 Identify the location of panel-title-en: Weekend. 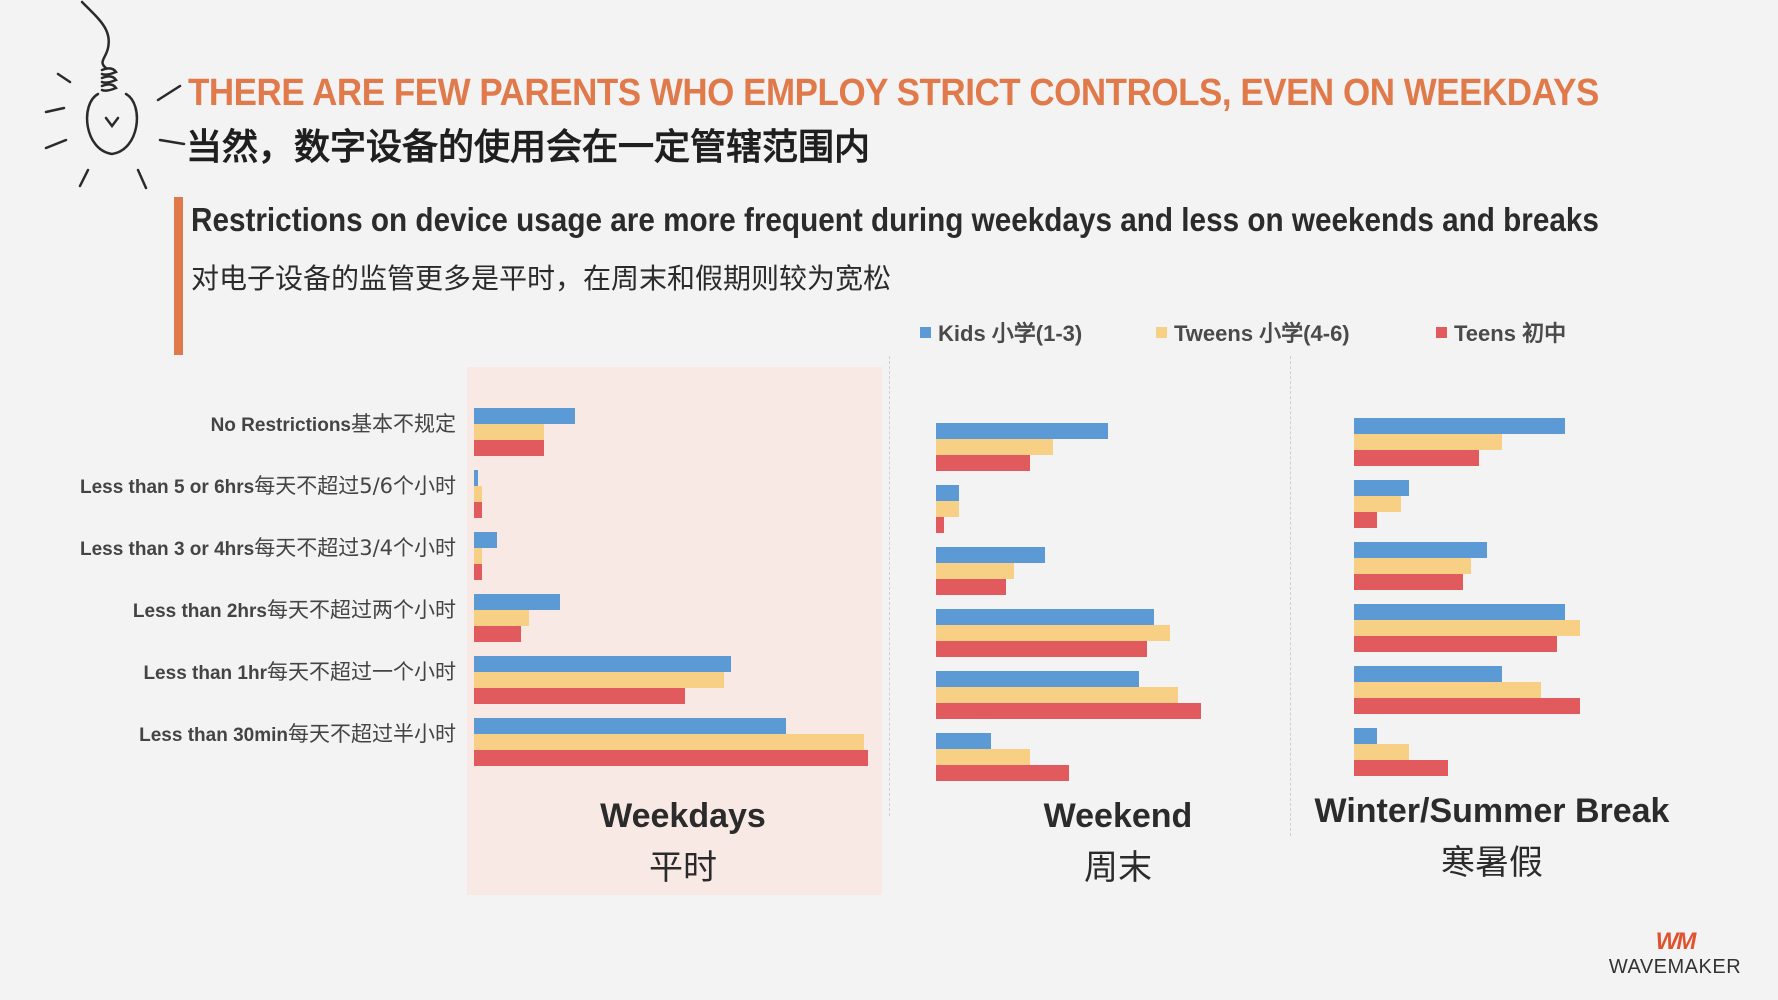
(1118, 816).